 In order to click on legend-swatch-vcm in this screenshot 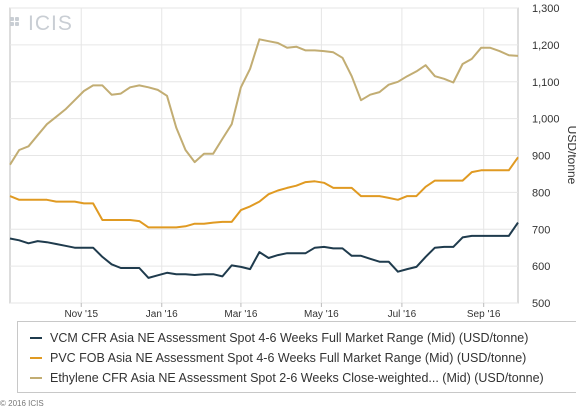, I will do `click(36, 338)`.